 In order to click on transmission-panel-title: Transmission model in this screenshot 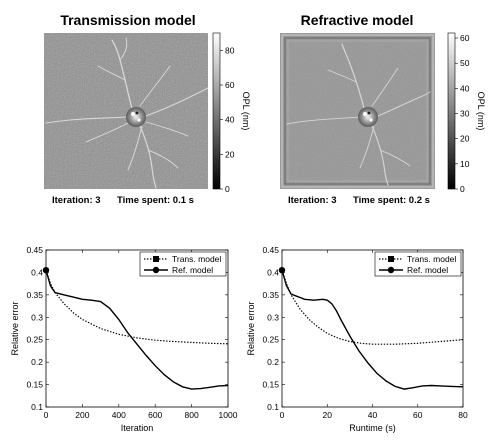, I will do `click(127, 20)`.